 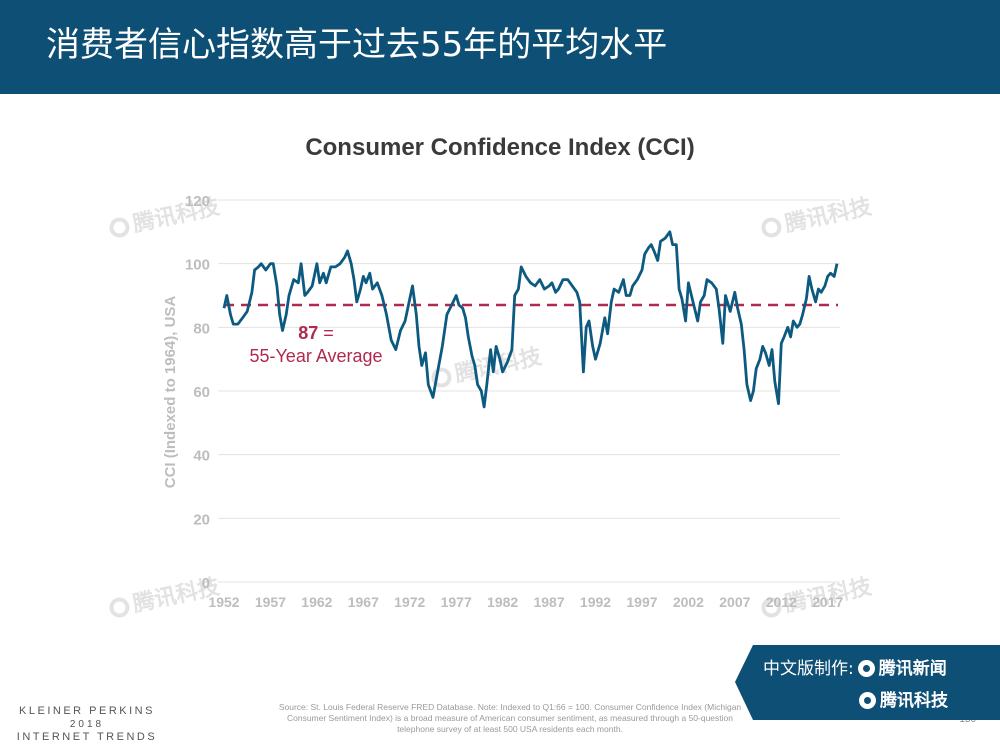 What do you see at coordinates (223, 602) in the screenshot?
I see `x-tick-label: 1952` at bounding box center [223, 602].